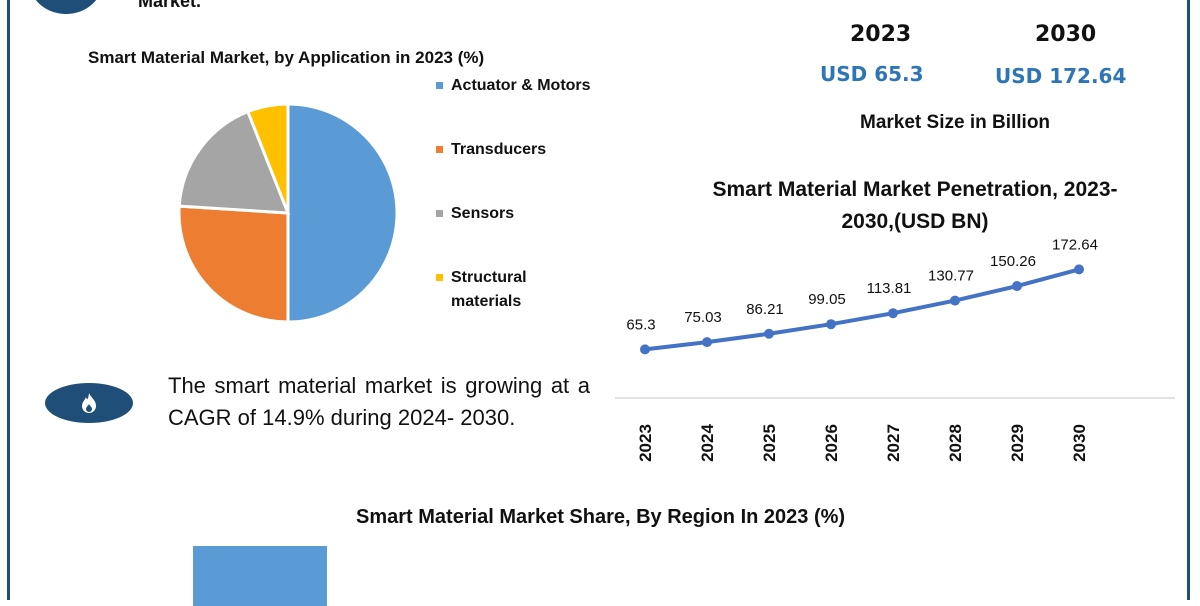 Image resolution: width=1200 pixels, height=606 pixels. I want to click on legend-label: Actuator & Motors, so click(521, 85).